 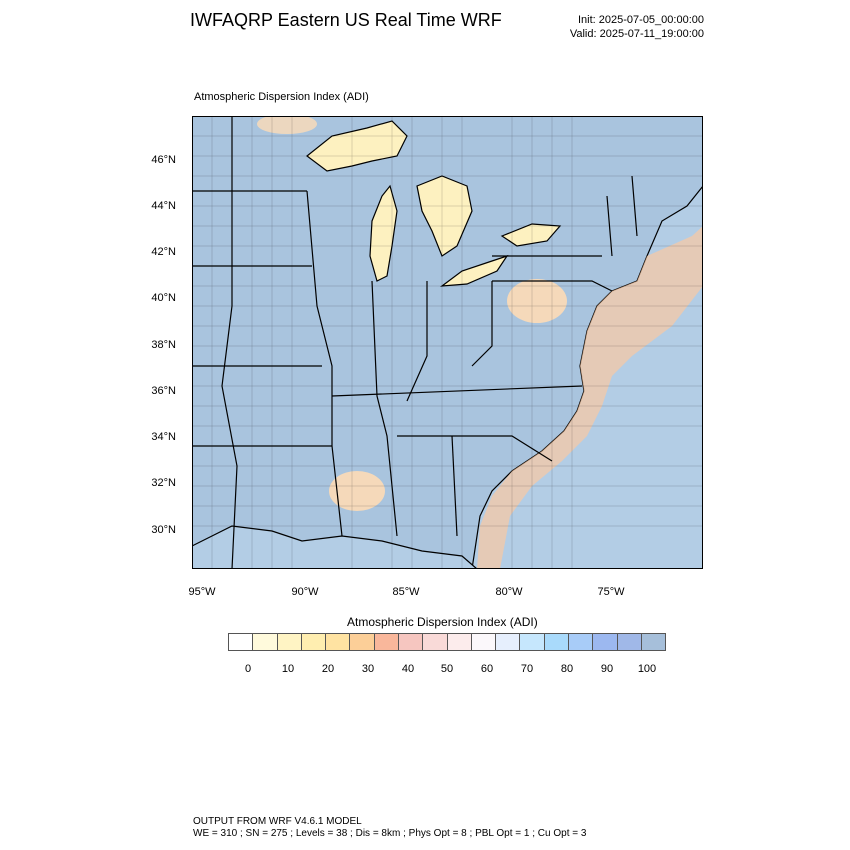 I want to click on lat-label-46n: 46°N, so click(x=163, y=160).